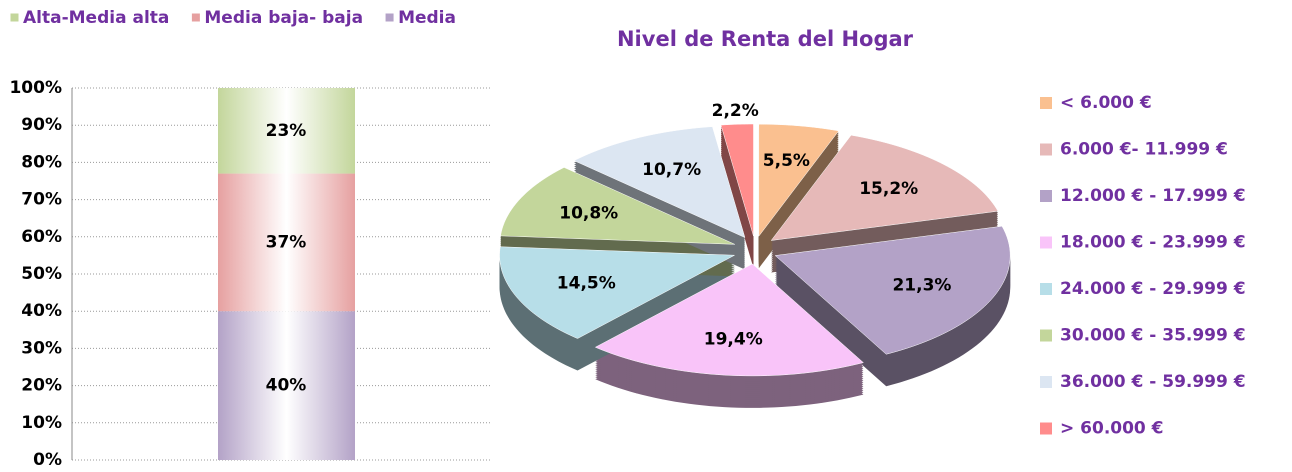 The width and height of the screenshot is (1292, 472). I want to click on data-label: 15,2%, so click(888, 189).